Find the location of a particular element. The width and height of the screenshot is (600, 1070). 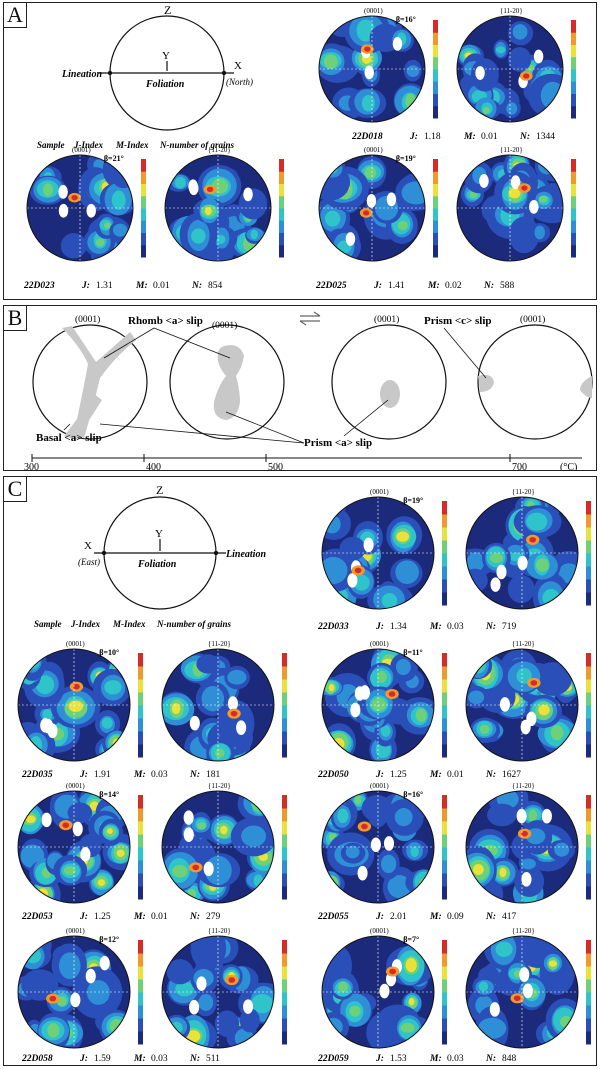

foliation-c: Foliation is located at coordinates (157, 564).